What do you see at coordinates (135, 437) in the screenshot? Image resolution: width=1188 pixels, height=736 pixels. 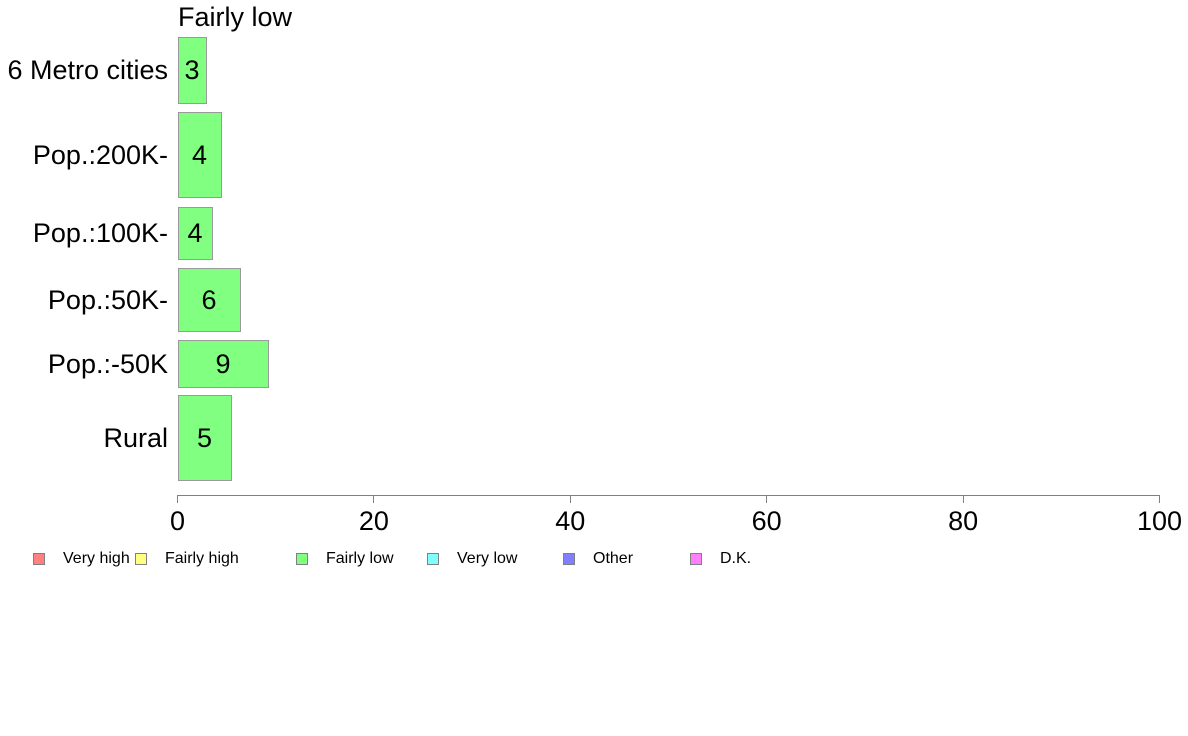 I see `category-label: Rural` at bounding box center [135, 437].